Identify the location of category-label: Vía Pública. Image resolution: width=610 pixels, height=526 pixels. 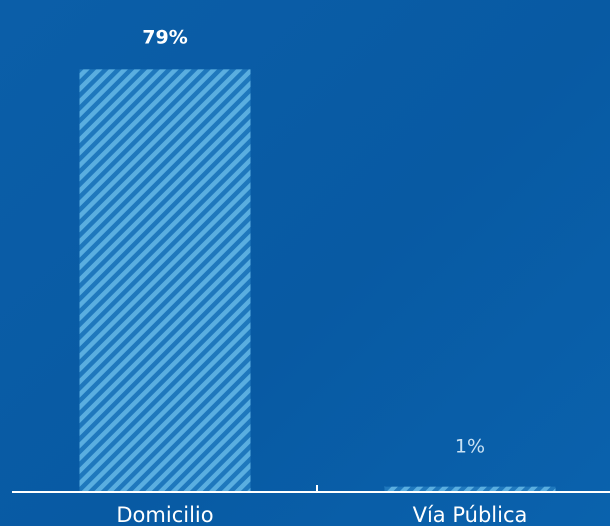
(470, 514).